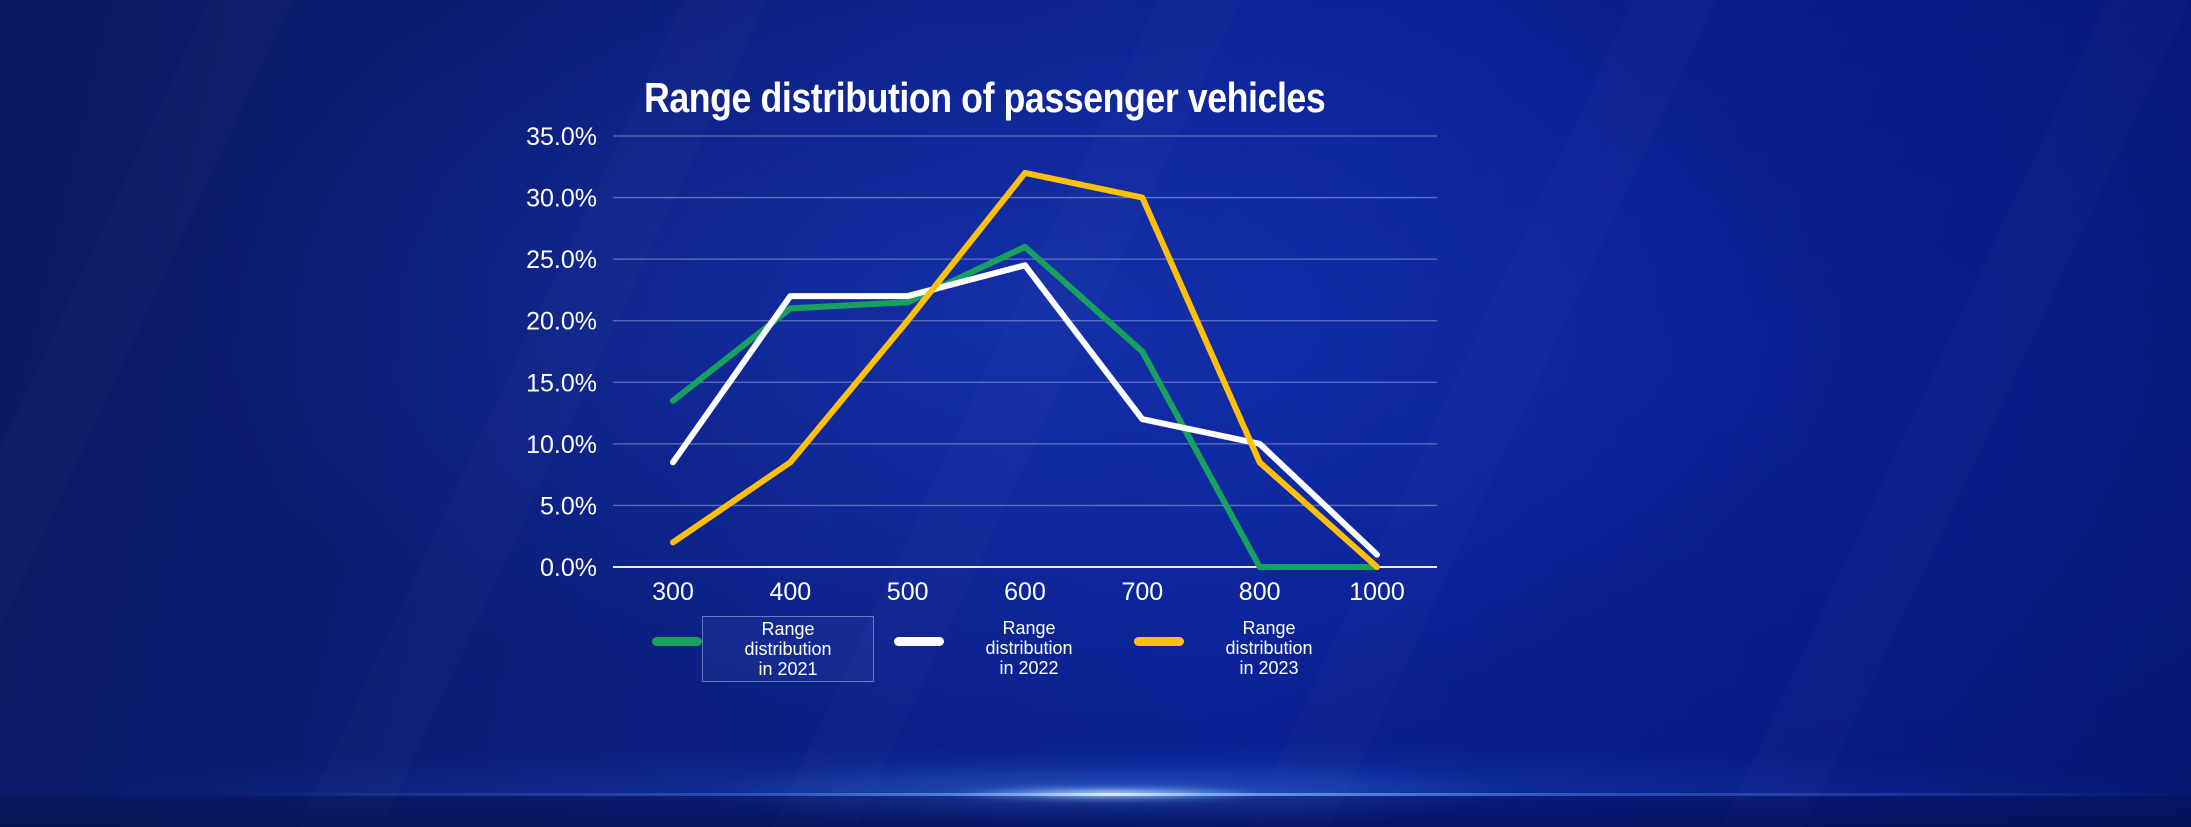  Describe the element at coordinates (1025, 592) in the screenshot. I see `x-axis-label-600: 600` at that location.